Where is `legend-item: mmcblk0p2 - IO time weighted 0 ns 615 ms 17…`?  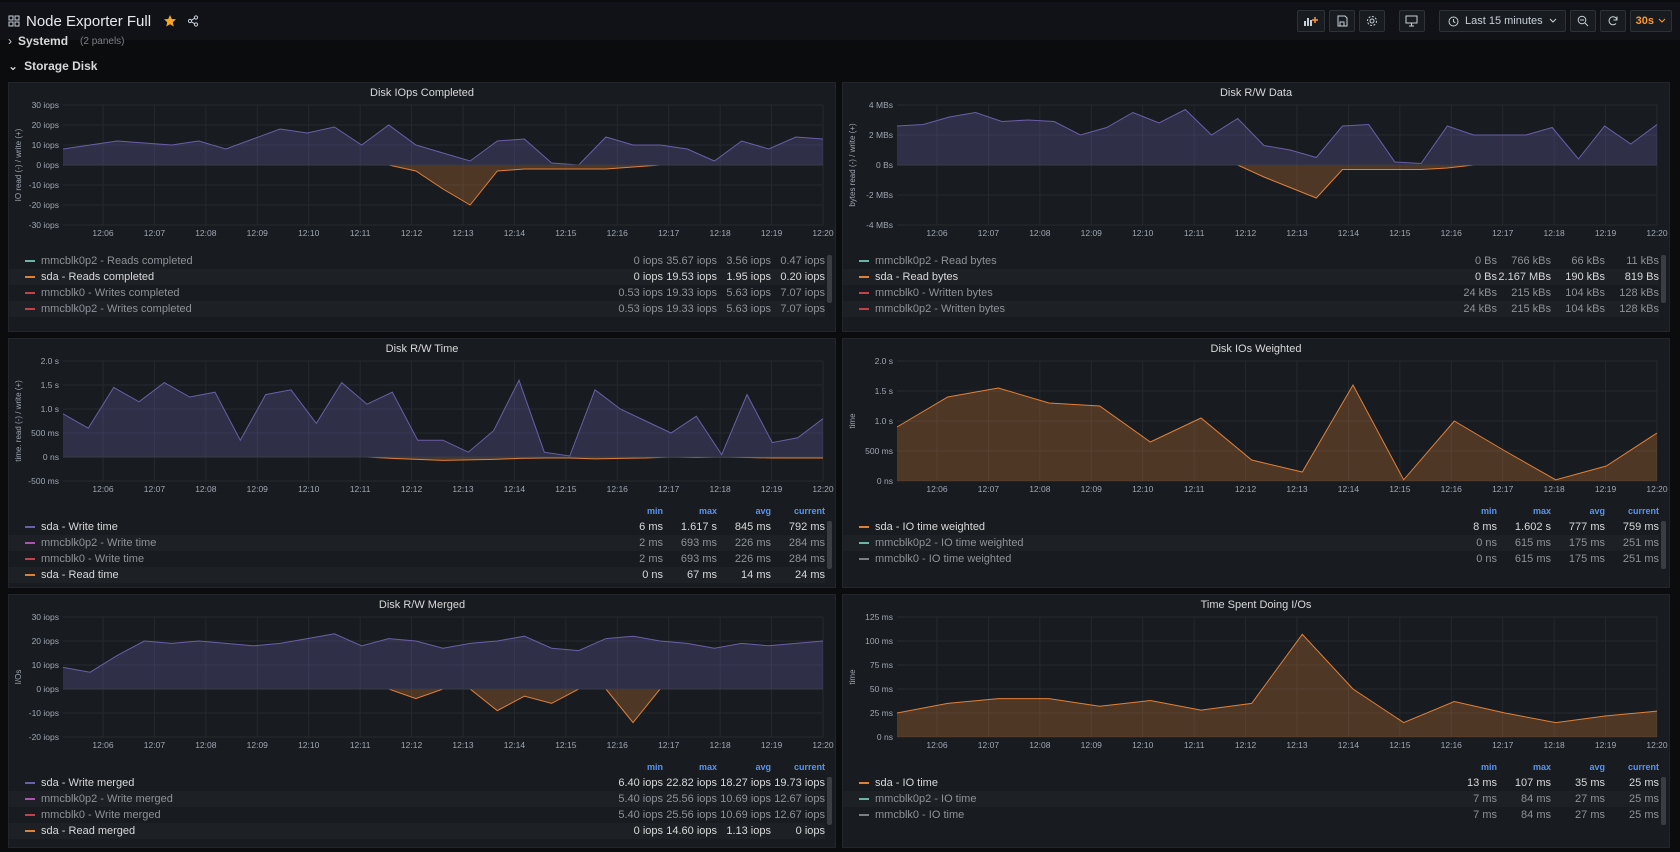 legend-item: mmcblk0p2 - IO time weighted 0 ns 615 ms 17… is located at coordinates (1251, 543).